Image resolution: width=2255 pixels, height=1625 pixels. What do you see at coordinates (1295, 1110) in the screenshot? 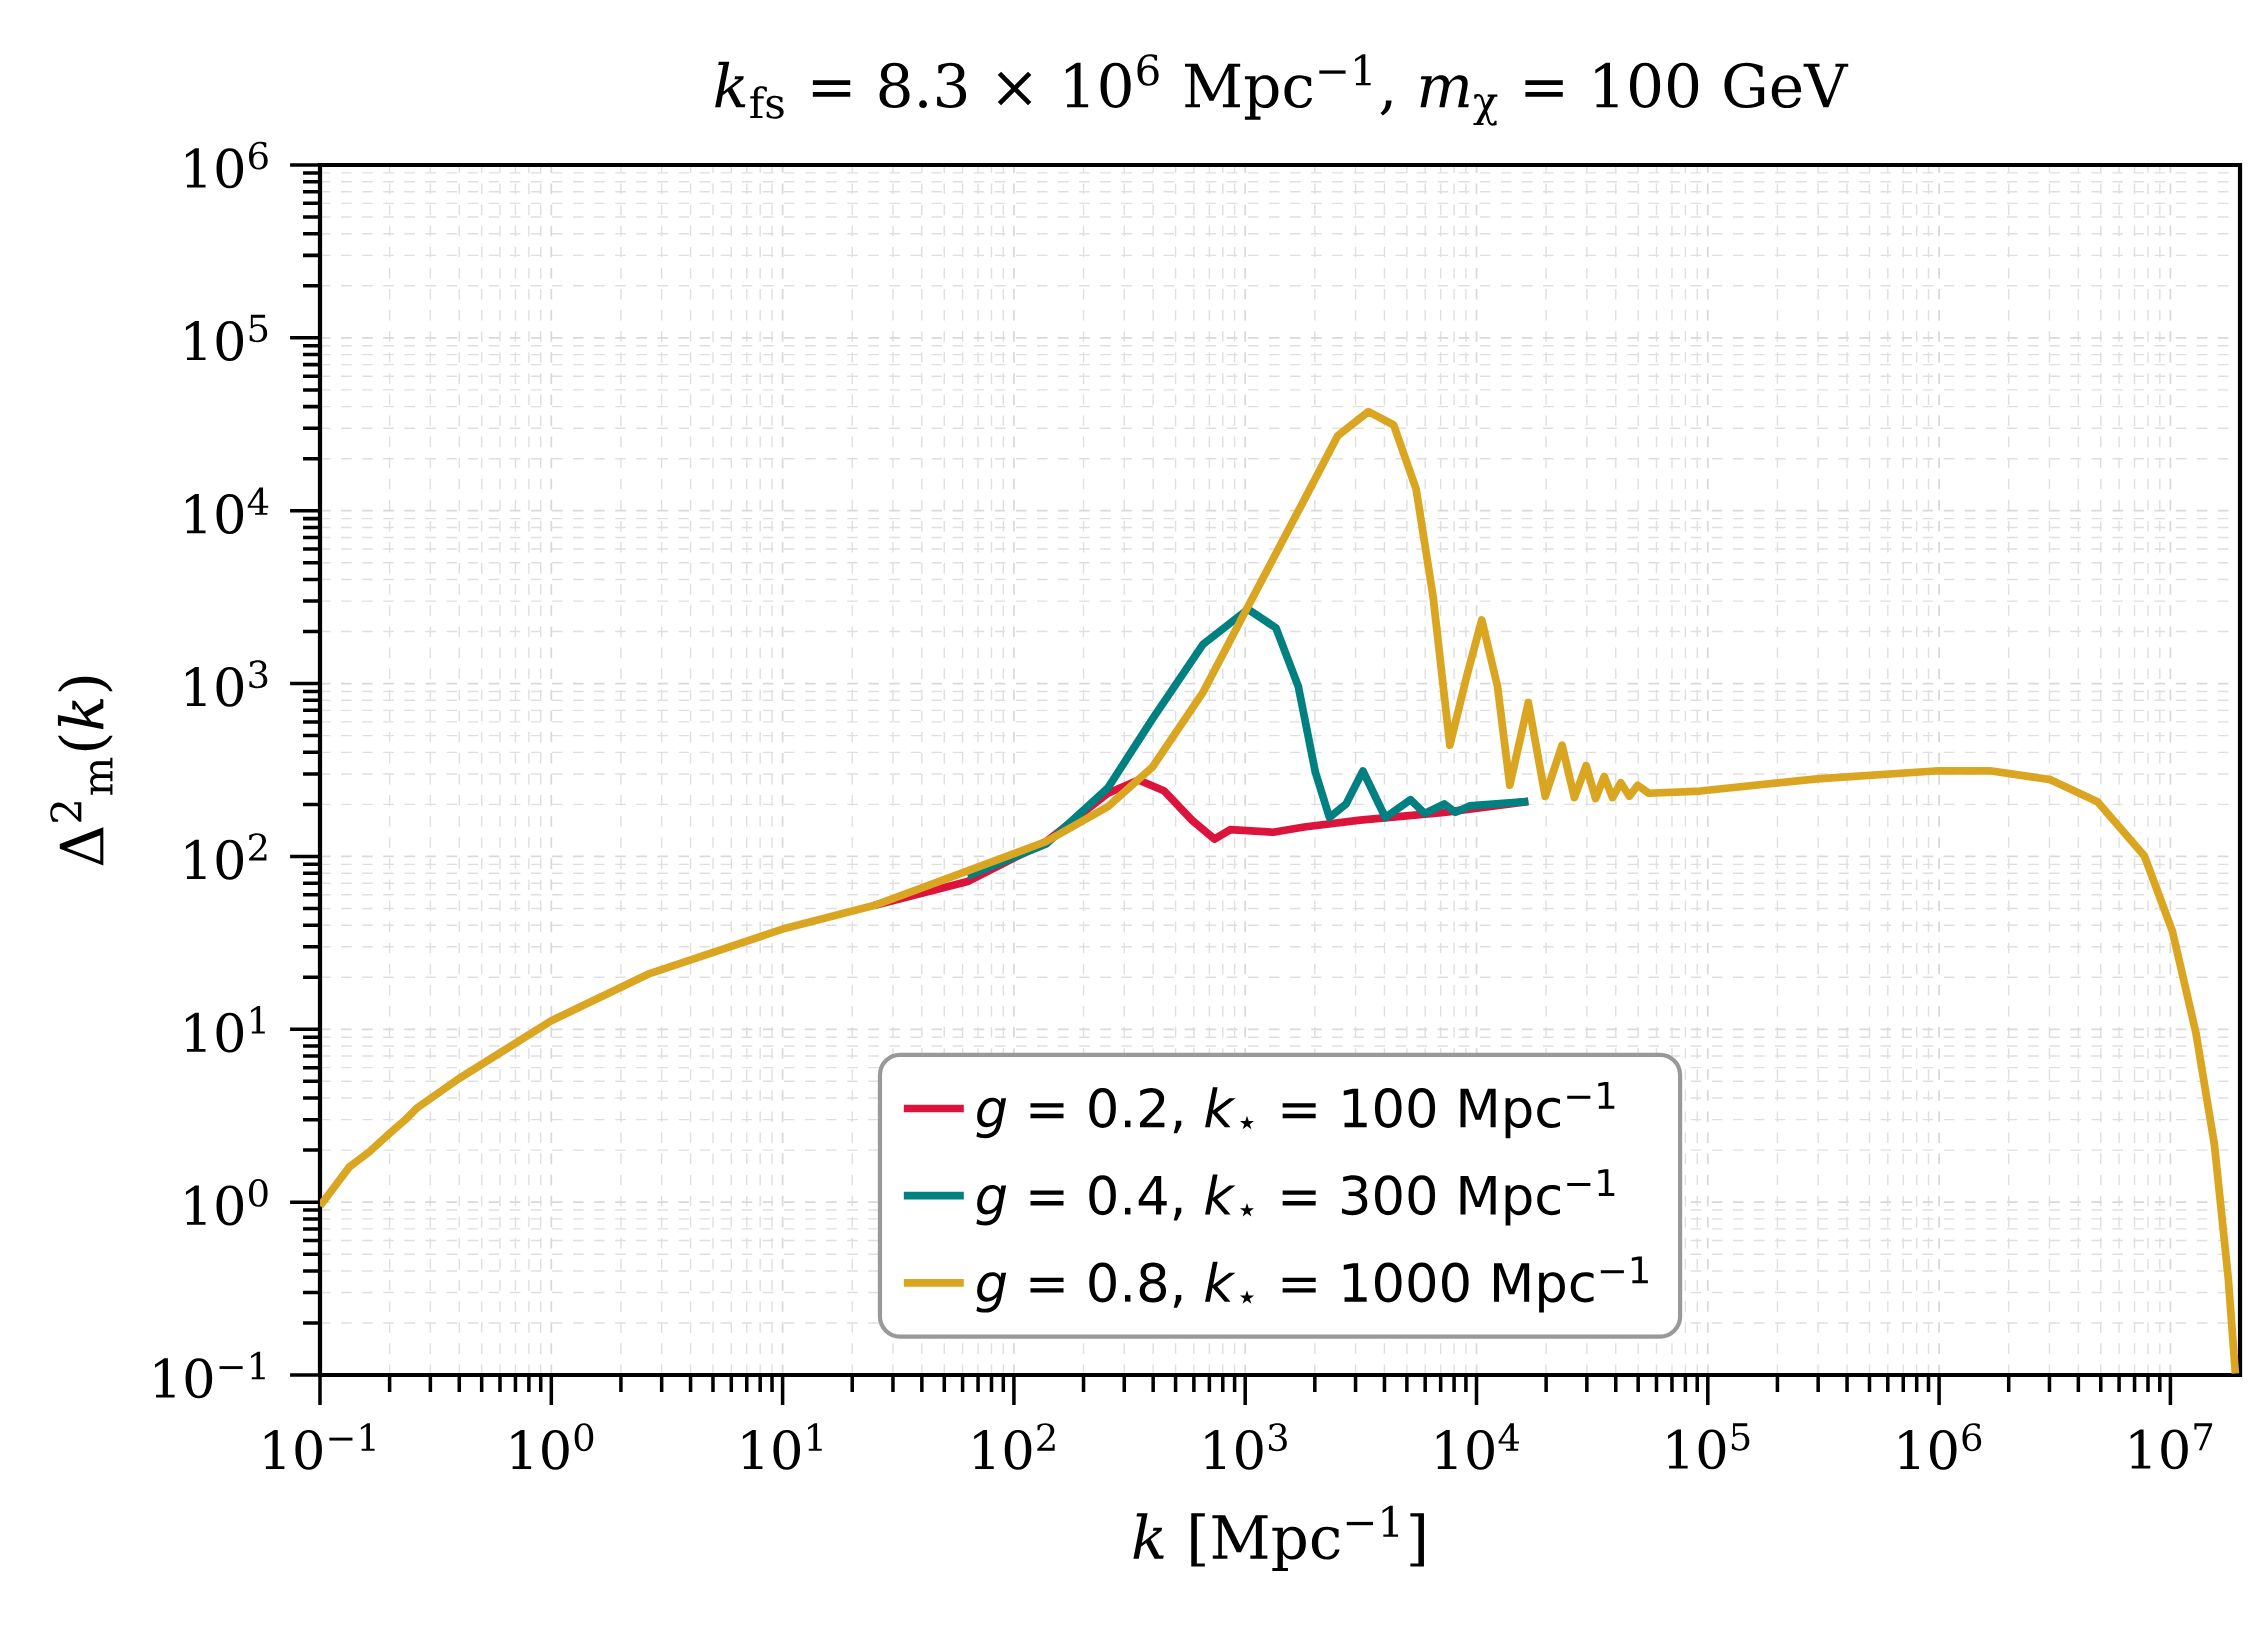
I see `legend-label: g = 0.2, k$_{⋆}$ = 100 Mpc$^{−1}$` at bounding box center [1295, 1110].